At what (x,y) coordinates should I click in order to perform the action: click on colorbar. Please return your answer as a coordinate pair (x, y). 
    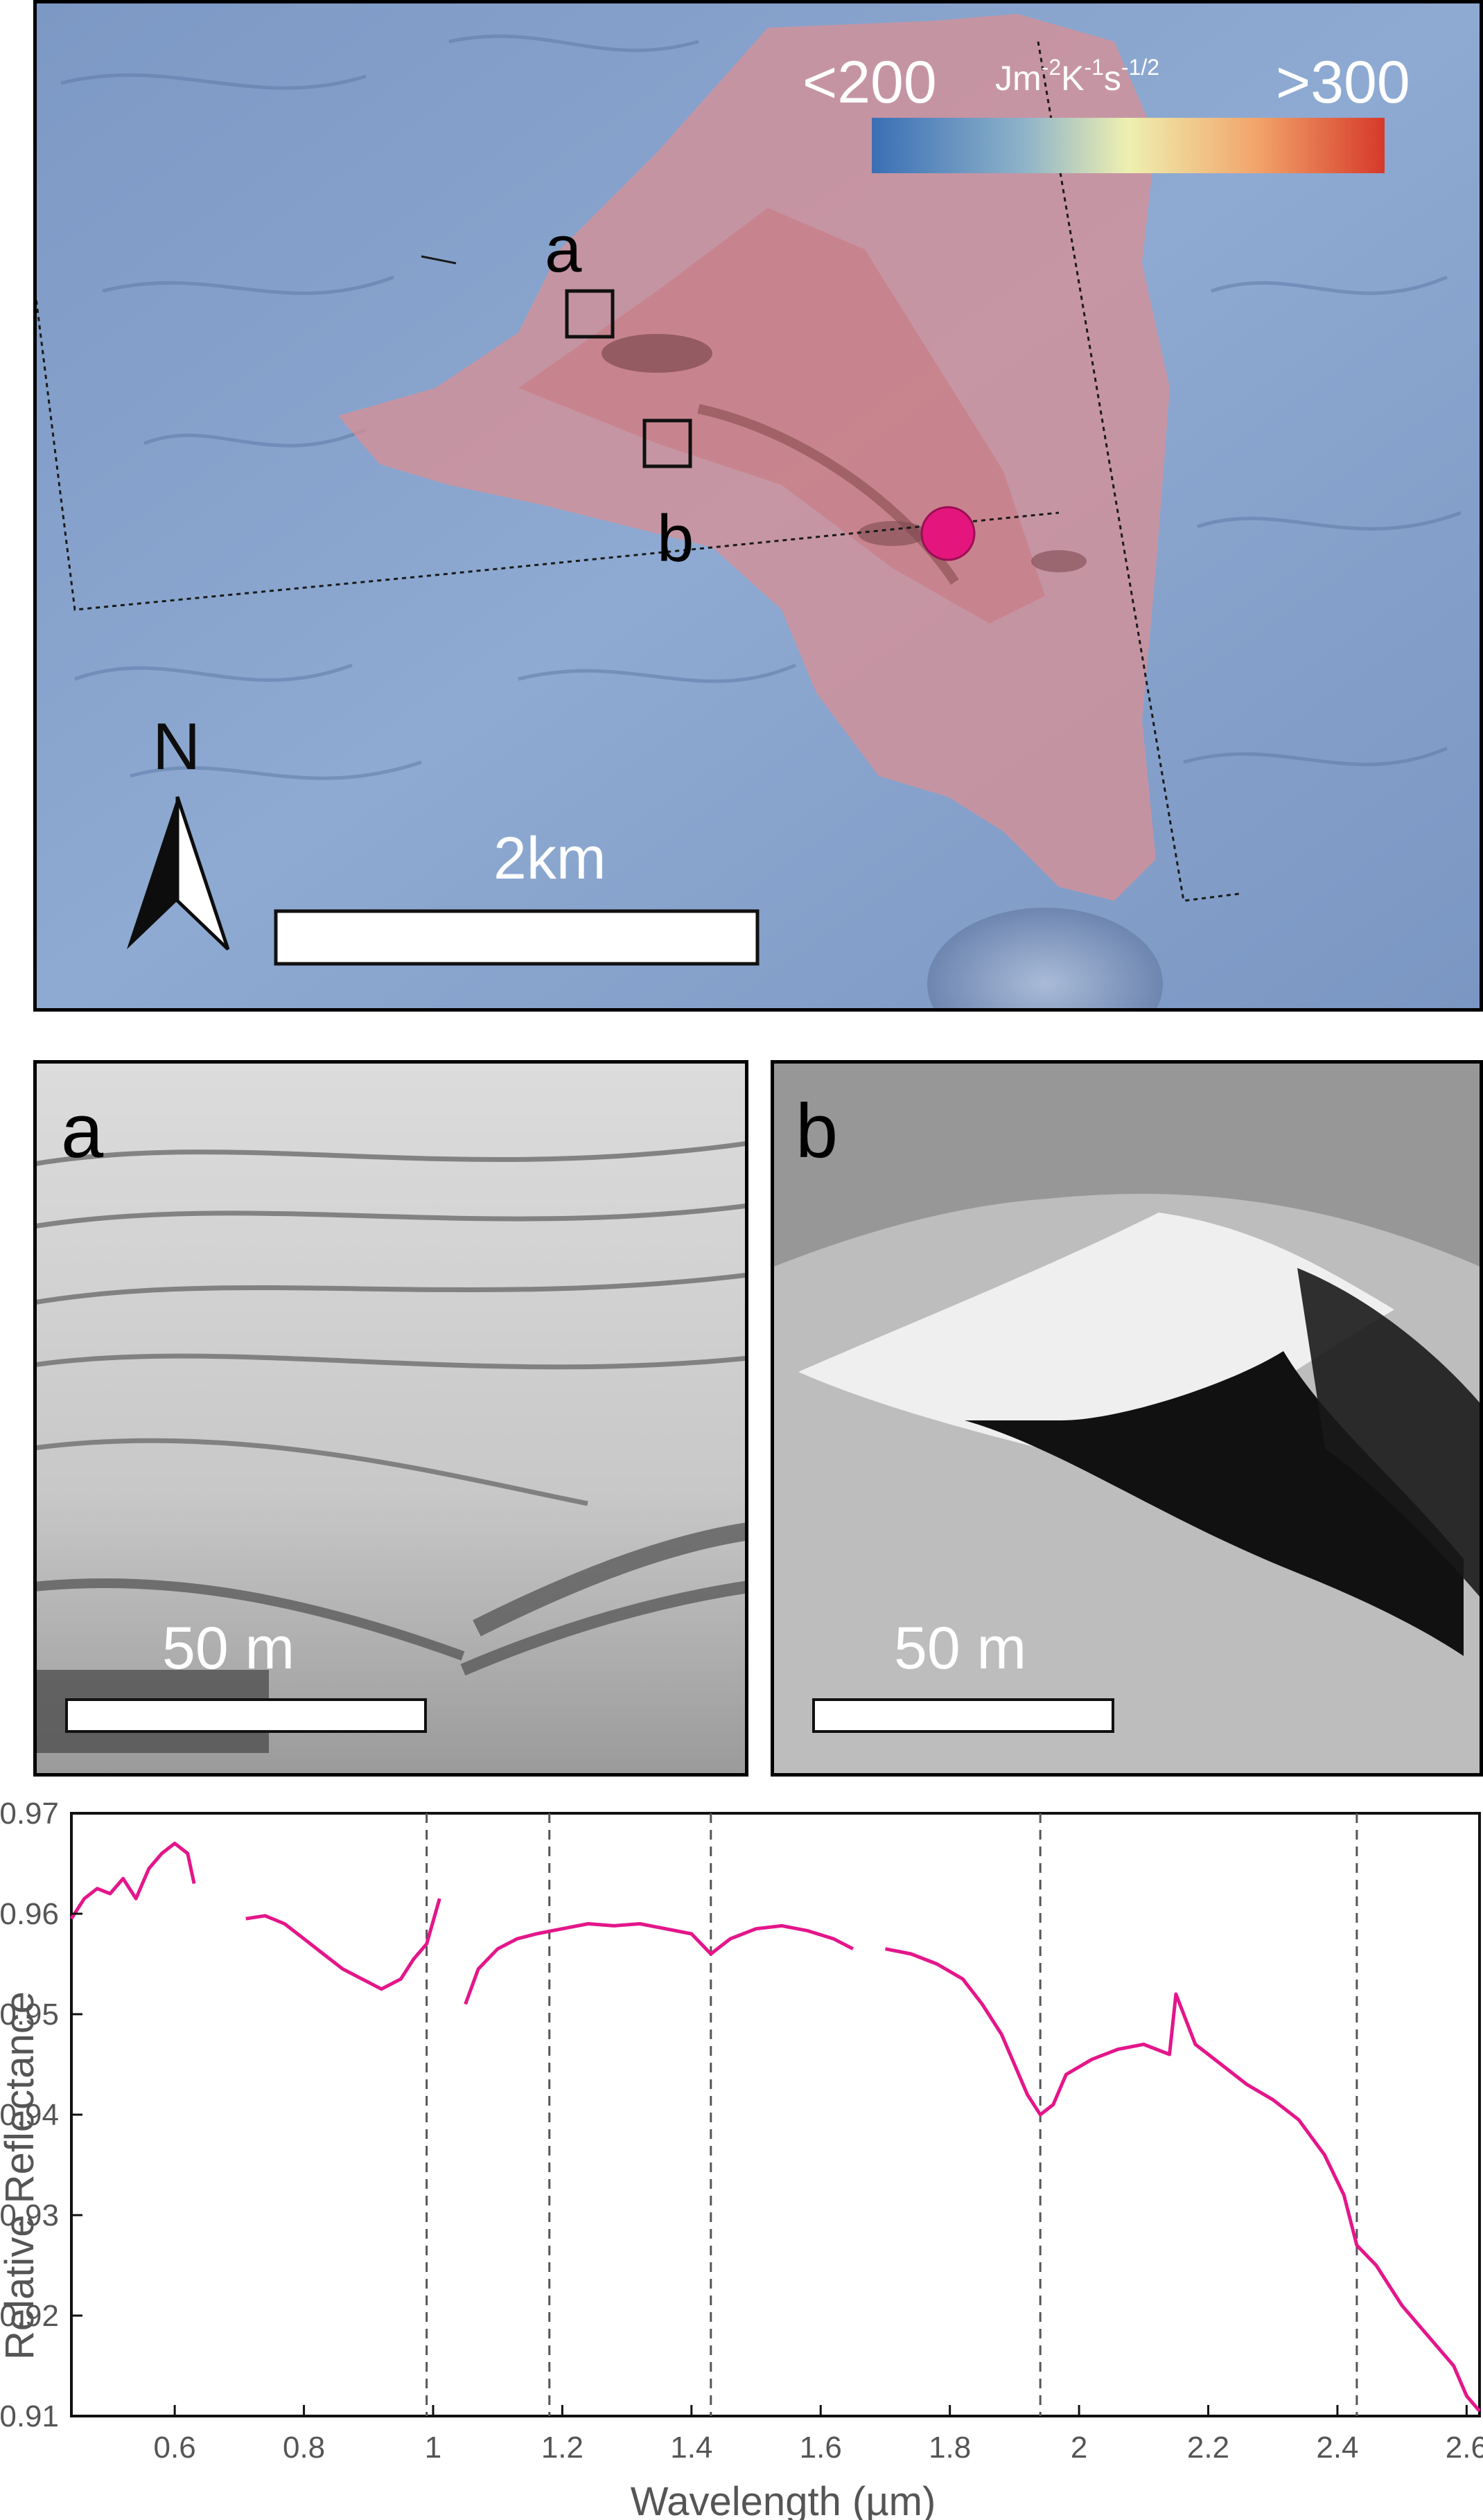
    Looking at the image, I should click on (1128, 145).